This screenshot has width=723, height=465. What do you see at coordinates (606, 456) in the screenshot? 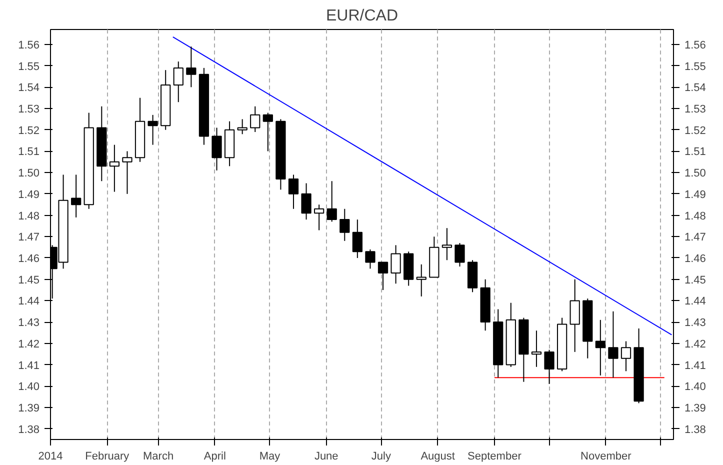
I see `x-tick-label: November` at bounding box center [606, 456].